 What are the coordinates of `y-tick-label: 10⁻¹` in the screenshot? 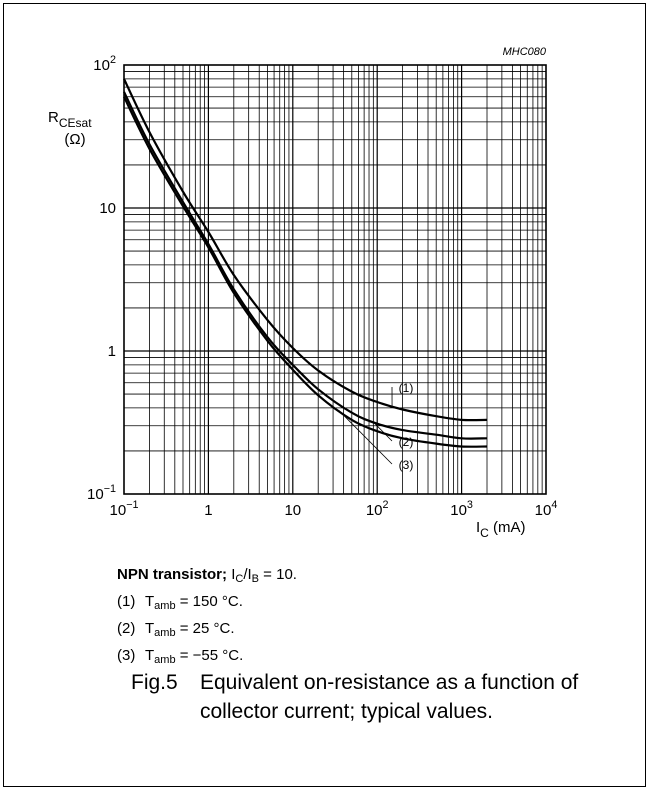 It's located at (101, 493).